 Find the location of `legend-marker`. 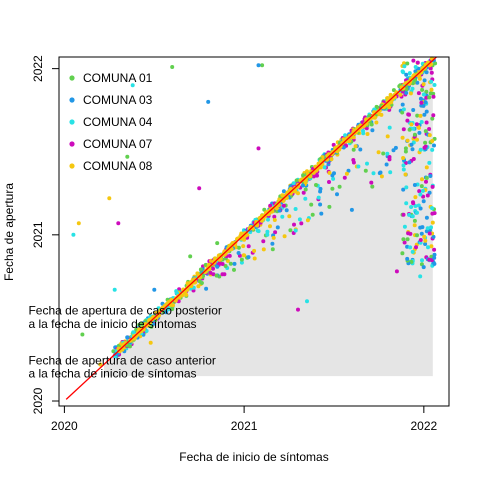

legend-marker is located at coordinates (72, 122).